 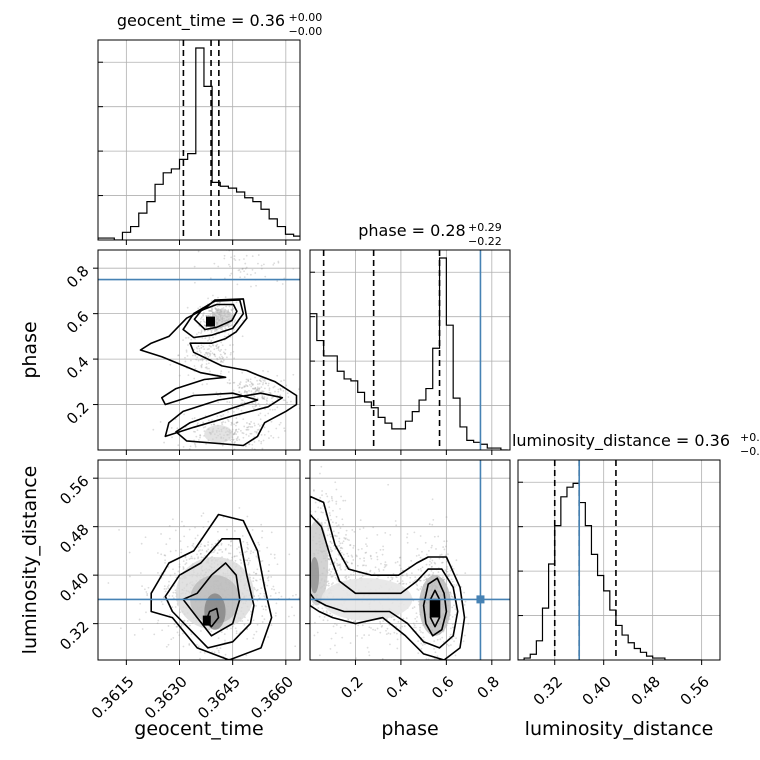 I want to click on contour-lines, so click(x=211, y=586).